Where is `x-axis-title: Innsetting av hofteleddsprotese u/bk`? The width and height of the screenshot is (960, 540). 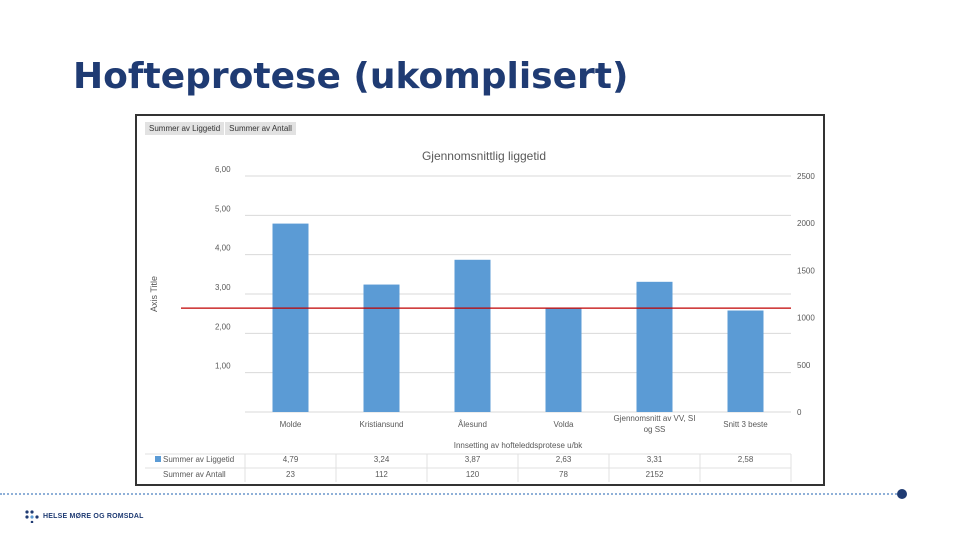
x-axis-title: Innsetting av hofteleddsprotese u/bk is located at coordinates (519, 445).